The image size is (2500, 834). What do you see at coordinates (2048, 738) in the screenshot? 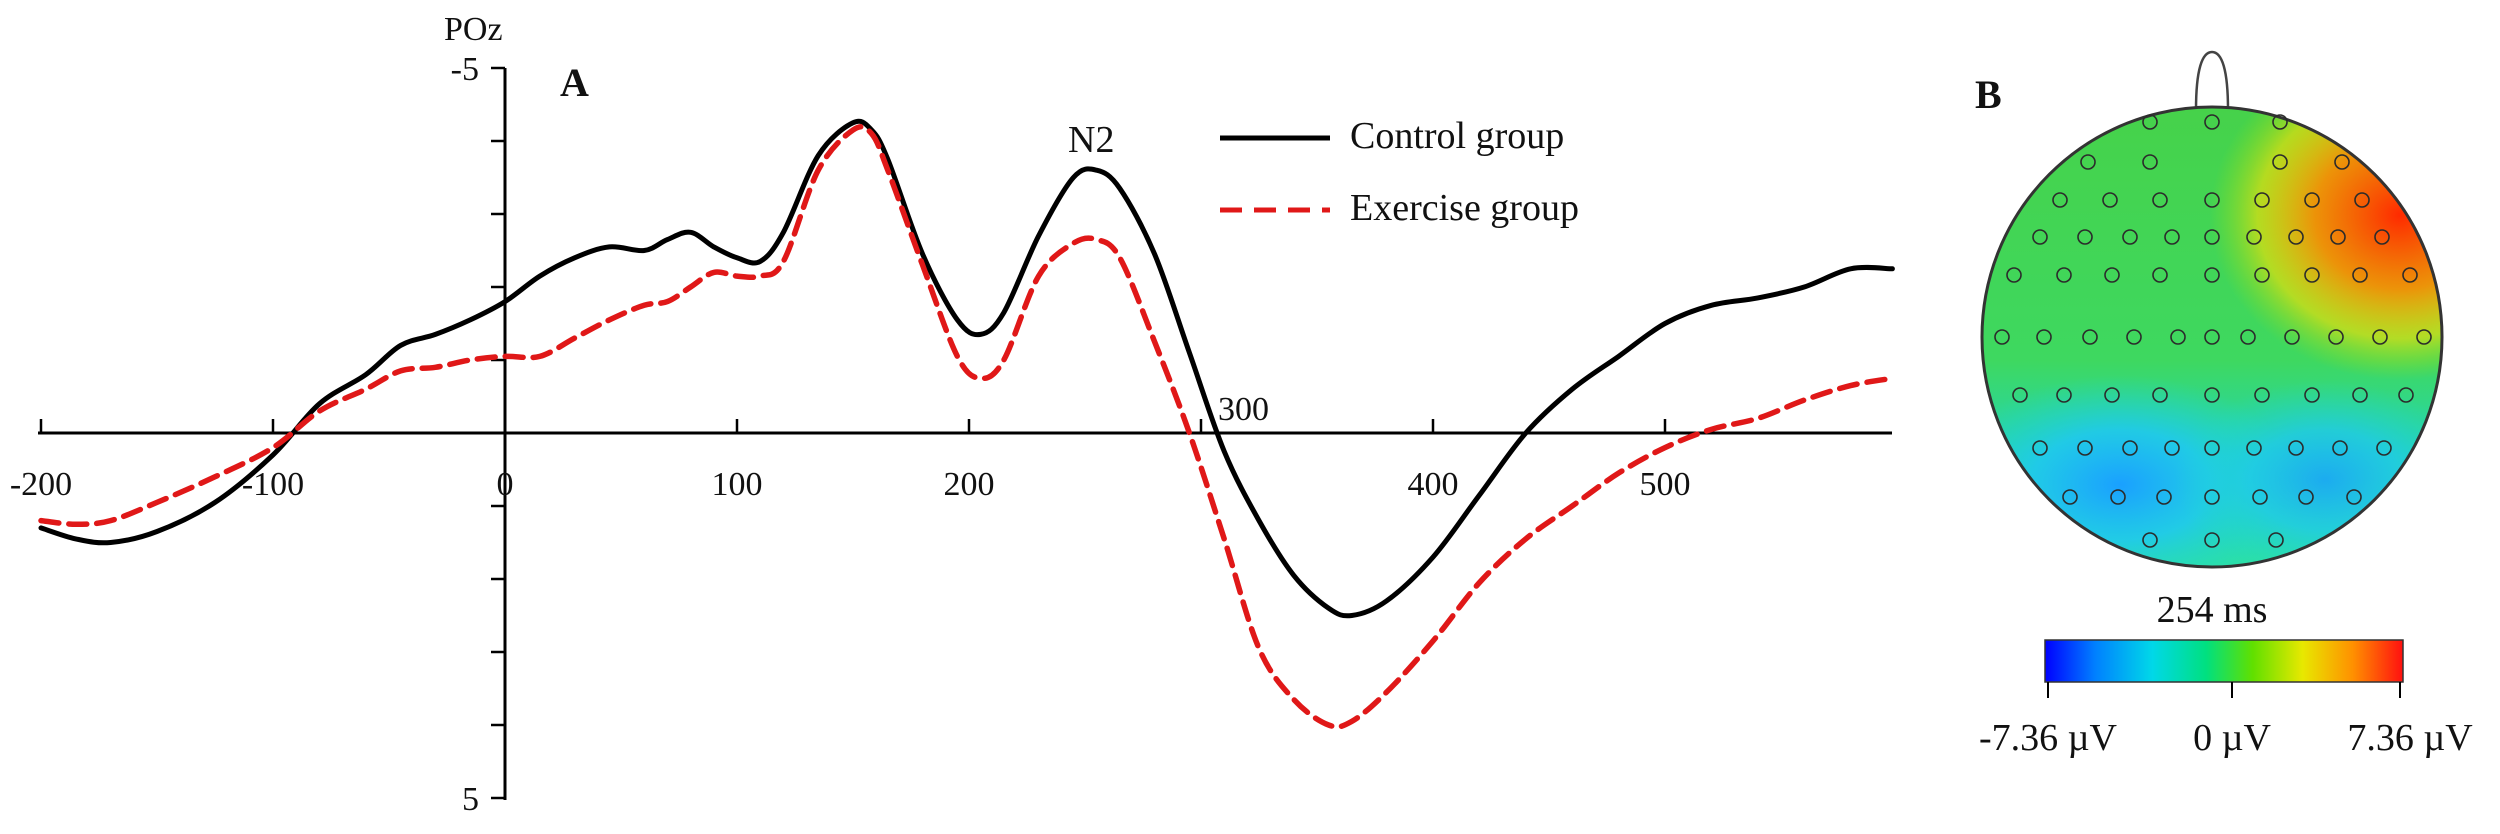
I see `colorbar-min-label: -7.36 µV` at bounding box center [2048, 738].